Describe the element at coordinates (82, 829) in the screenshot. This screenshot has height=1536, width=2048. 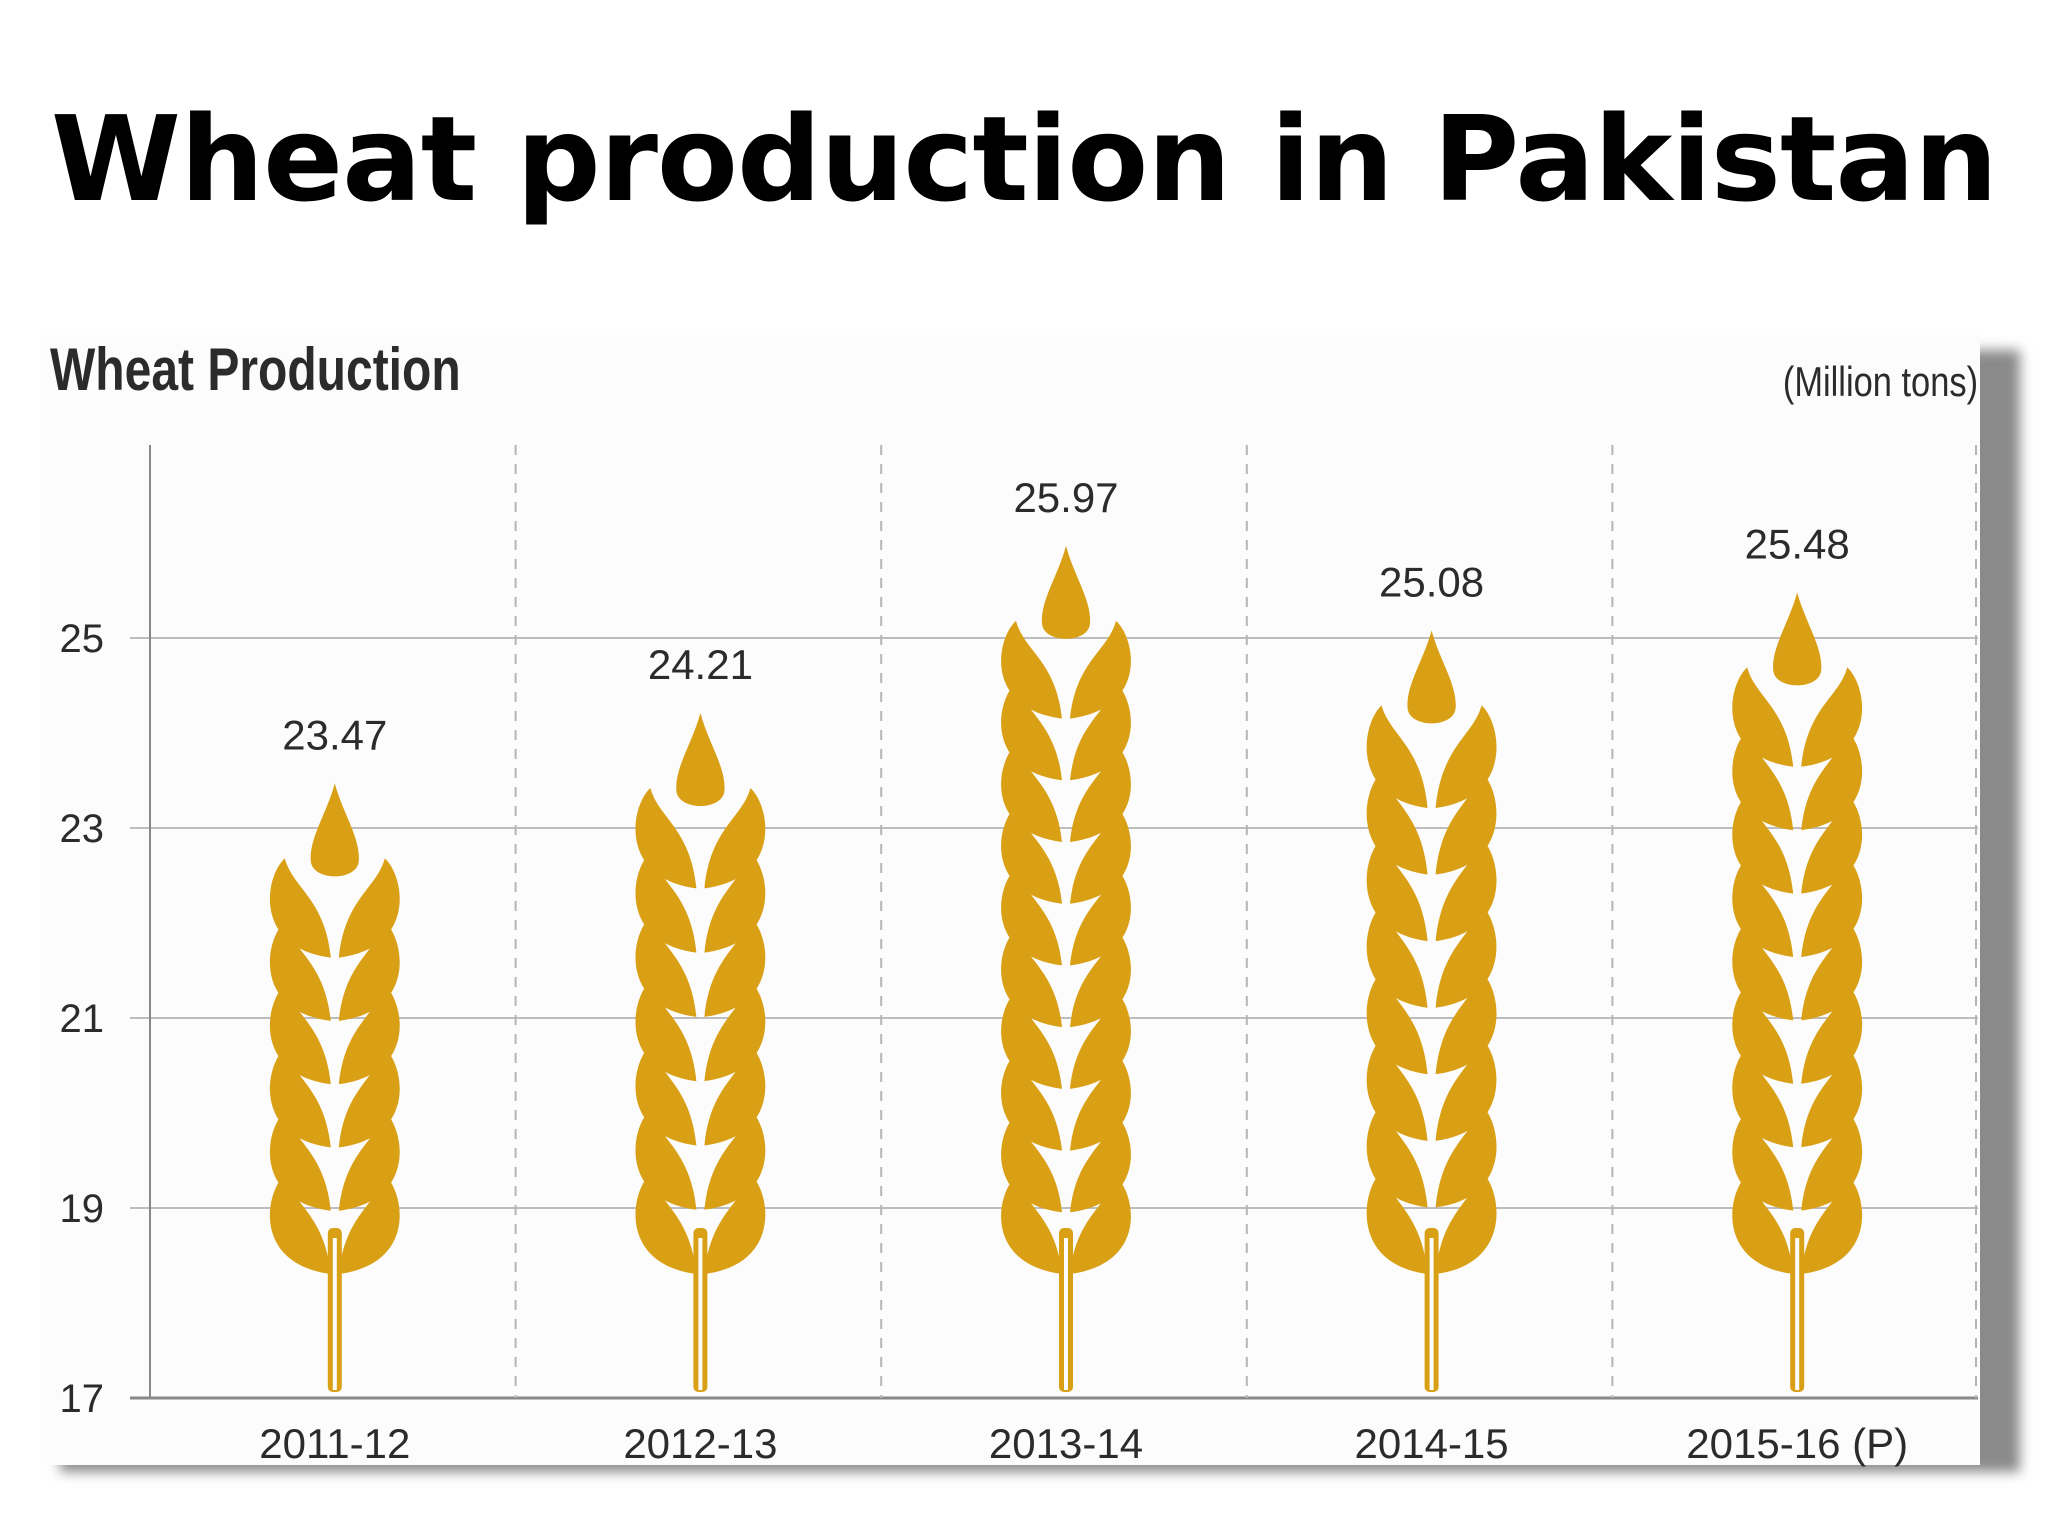
I see `y-tick-label: 23` at that location.